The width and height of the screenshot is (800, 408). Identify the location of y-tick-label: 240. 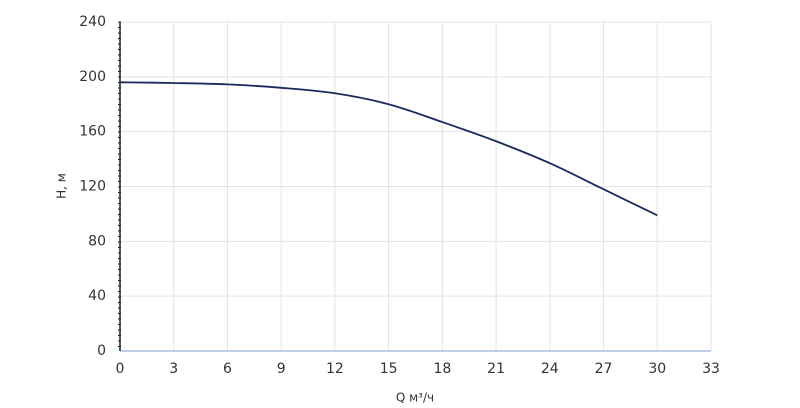
(92, 22).